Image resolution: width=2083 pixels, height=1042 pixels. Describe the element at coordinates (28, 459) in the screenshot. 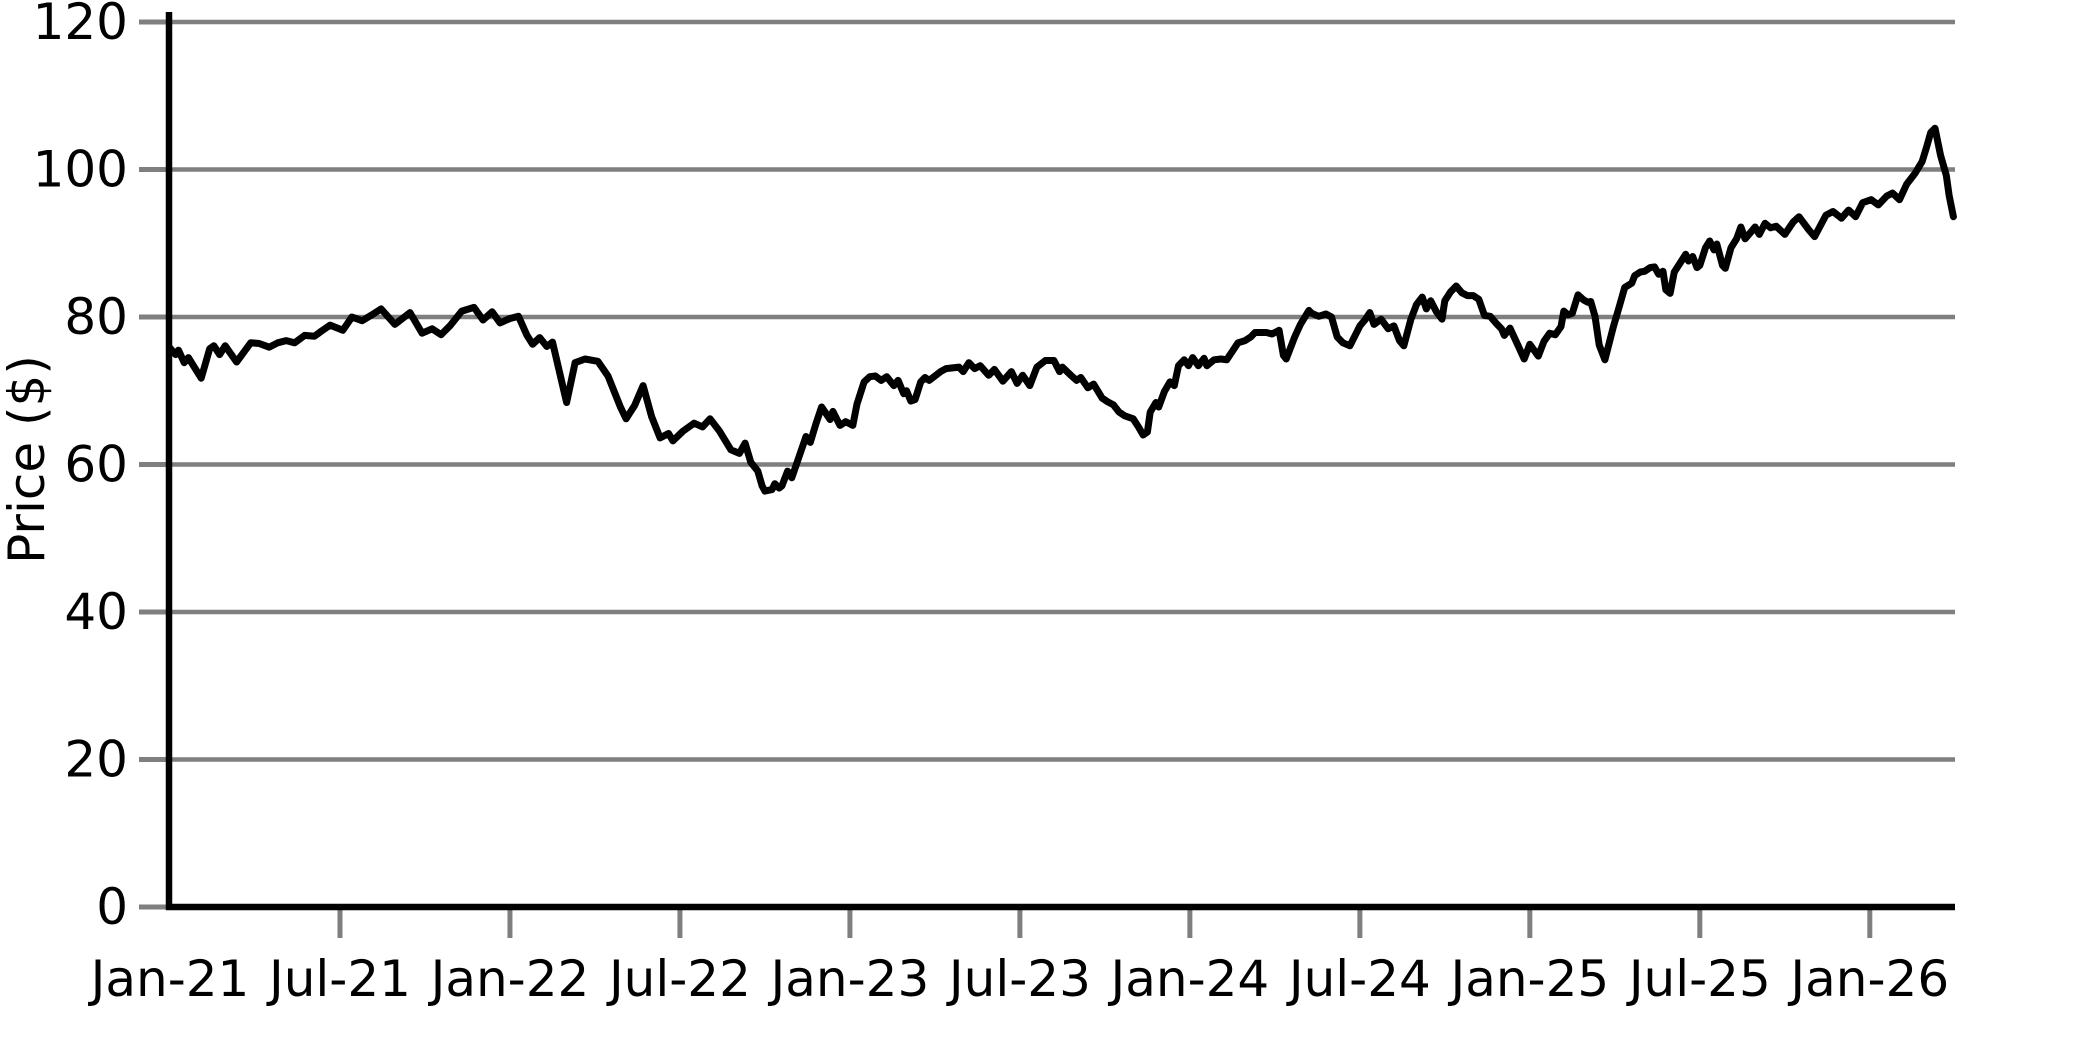

I see `y-axis-title: Price ($)` at that location.